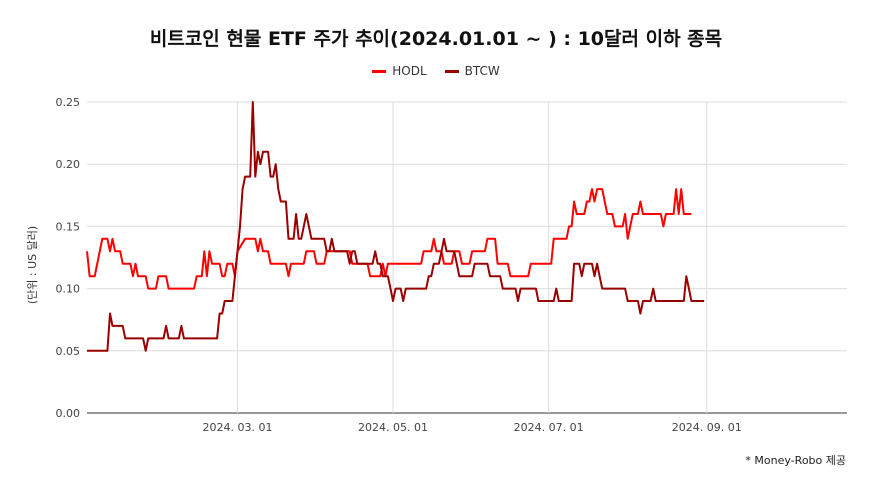 Image resolution: width=872 pixels, height=491 pixels. Describe the element at coordinates (393, 427) in the screenshot. I see `x-tick-label: 2024. 05. 01` at that location.